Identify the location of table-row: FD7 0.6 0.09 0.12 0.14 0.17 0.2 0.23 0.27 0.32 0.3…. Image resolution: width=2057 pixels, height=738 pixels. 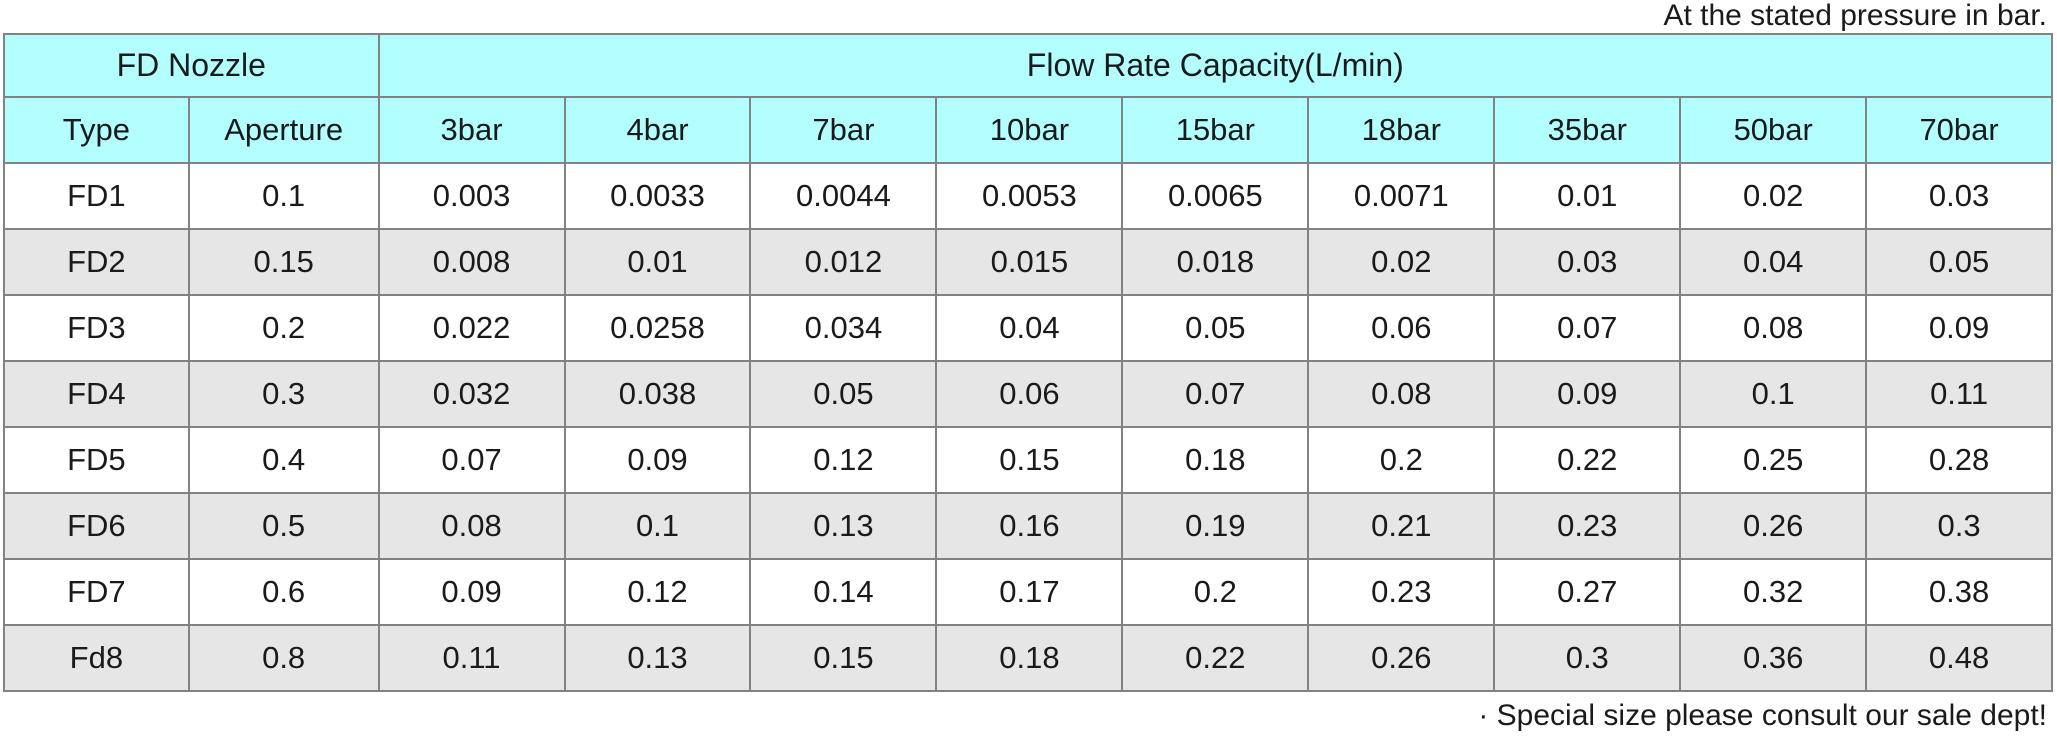
(1028, 592).